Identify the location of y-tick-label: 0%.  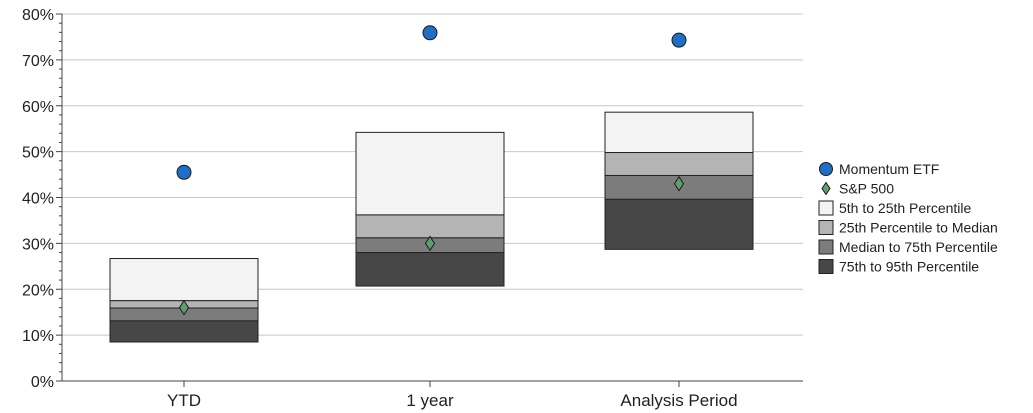
(42, 382).